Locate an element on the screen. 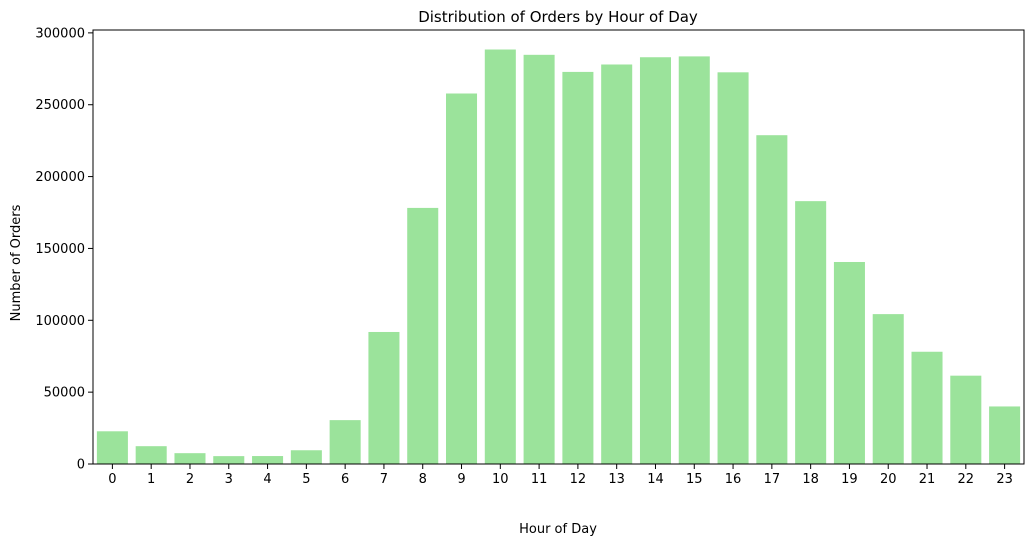 The height and width of the screenshot is (549, 1032). x-tick-label: 13 is located at coordinates (616, 479).